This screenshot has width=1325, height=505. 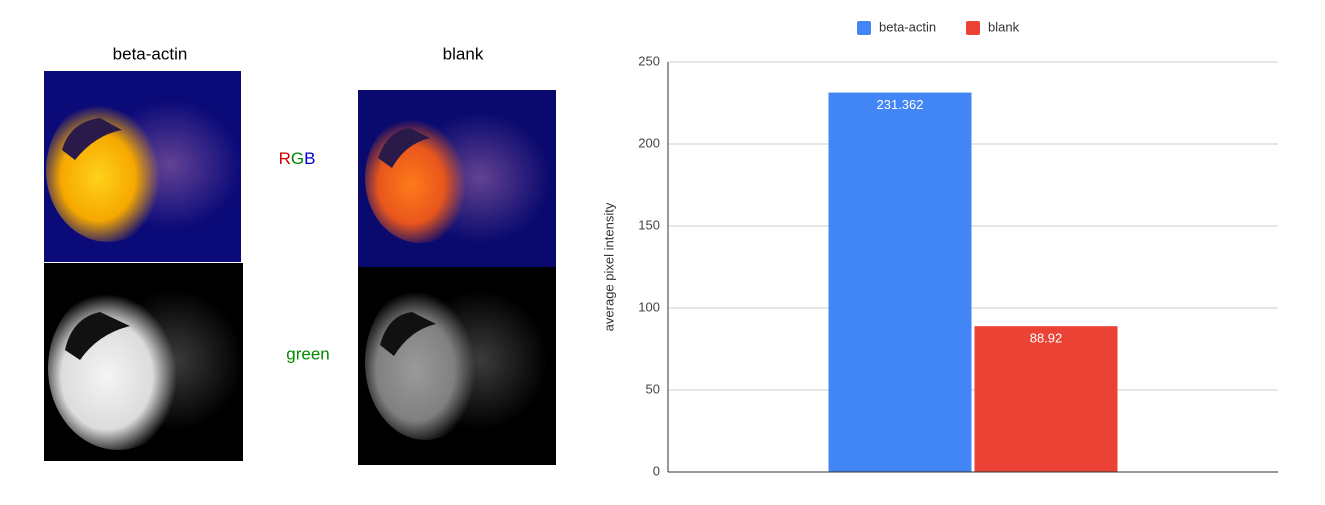 What do you see at coordinates (150, 53) in the screenshot?
I see `column-label: beta-actin` at bounding box center [150, 53].